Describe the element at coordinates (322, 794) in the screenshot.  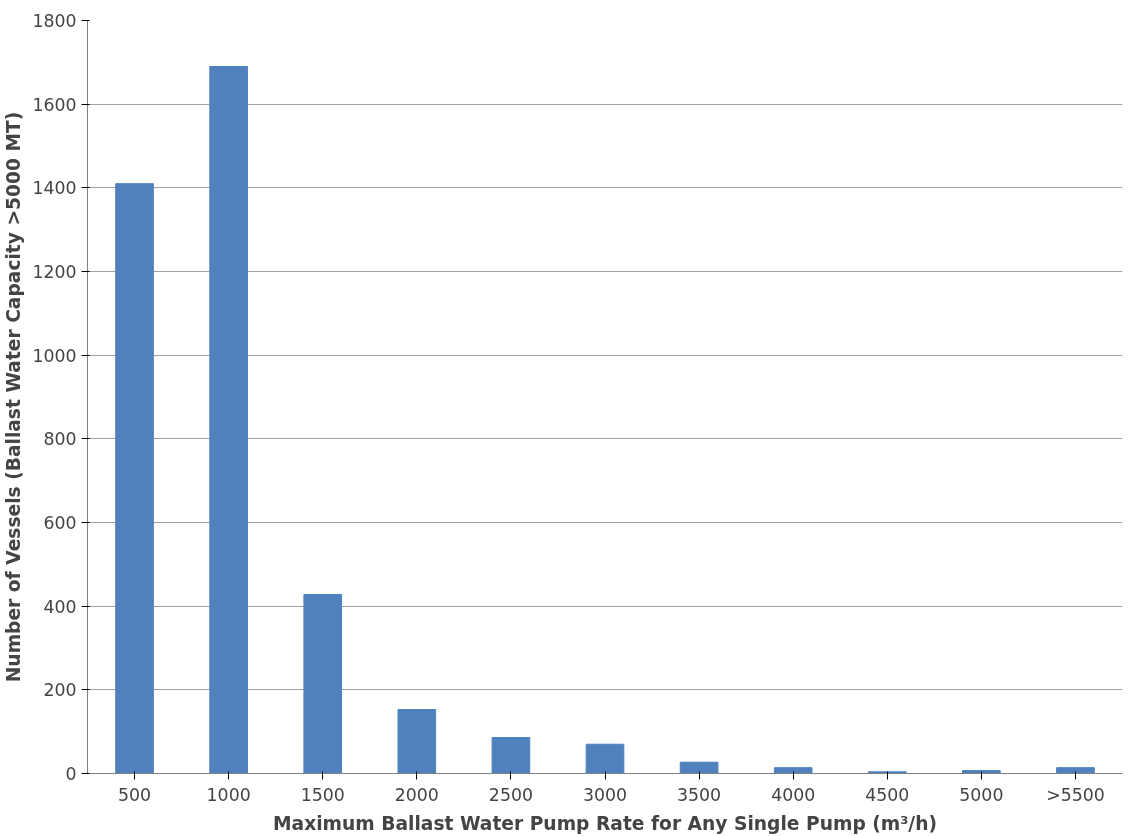
I see `x-tick-label: 1500` at that location.